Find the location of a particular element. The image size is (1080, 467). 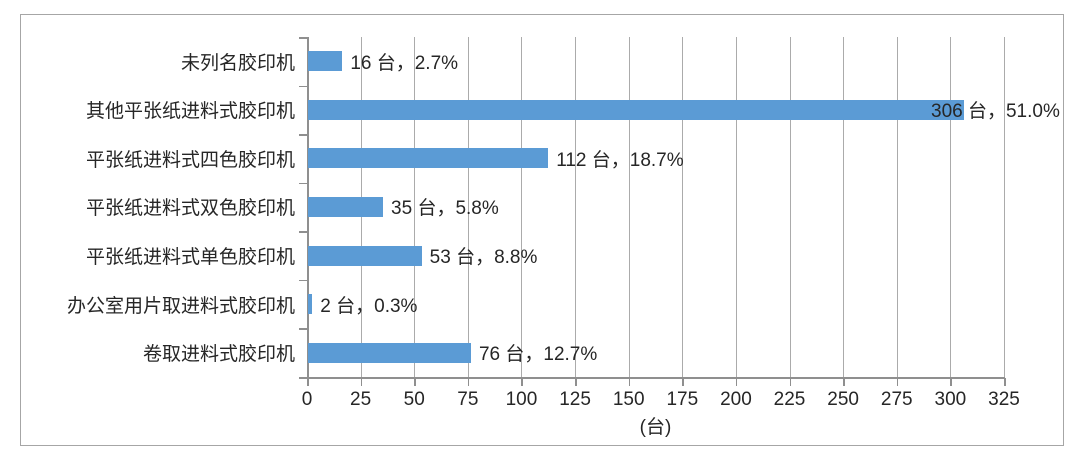

x-tick-label: 325 is located at coordinates (1004, 399).